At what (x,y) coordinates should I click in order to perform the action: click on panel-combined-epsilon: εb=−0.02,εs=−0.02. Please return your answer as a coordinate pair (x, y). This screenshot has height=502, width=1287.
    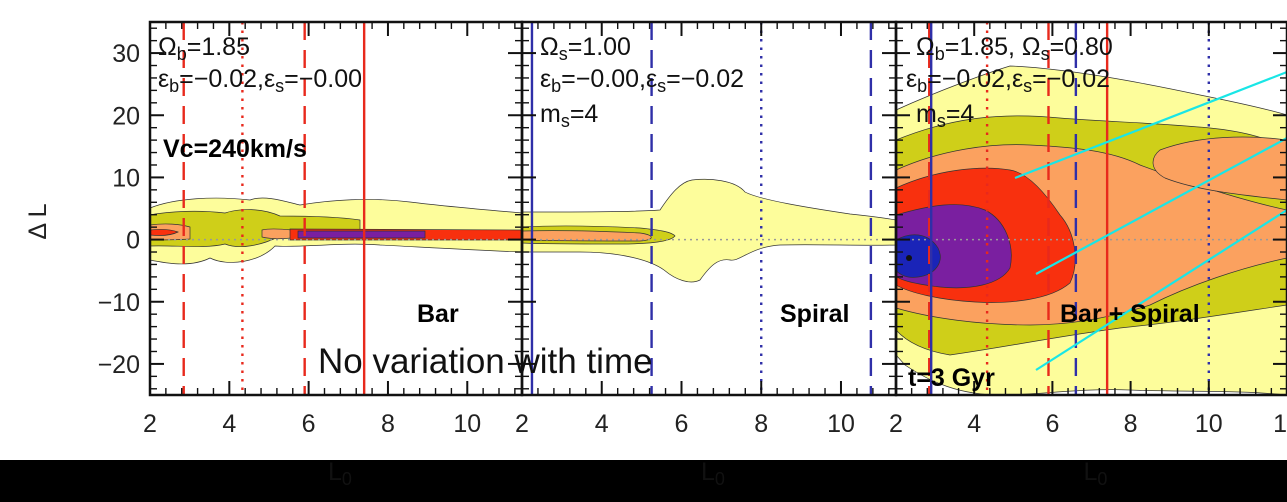
    Looking at the image, I should click on (1008, 80).